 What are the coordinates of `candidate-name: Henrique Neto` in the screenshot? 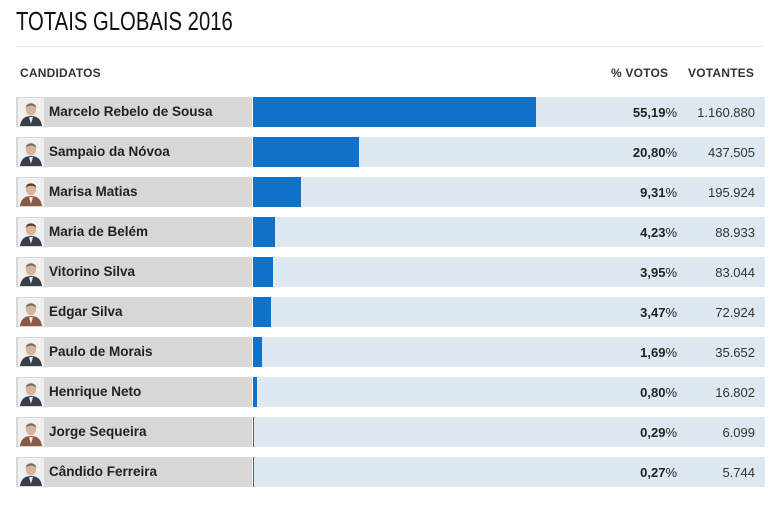 It's located at (95, 391).